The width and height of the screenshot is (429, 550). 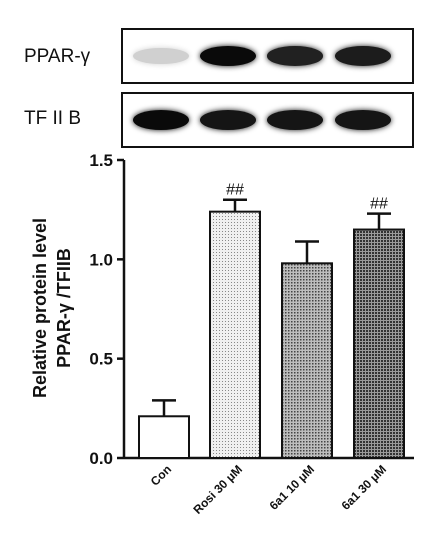 What do you see at coordinates (217, 489) in the screenshot?
I see `x-tick-label: Rosi 30 μM` at bounding box center [217, 489].